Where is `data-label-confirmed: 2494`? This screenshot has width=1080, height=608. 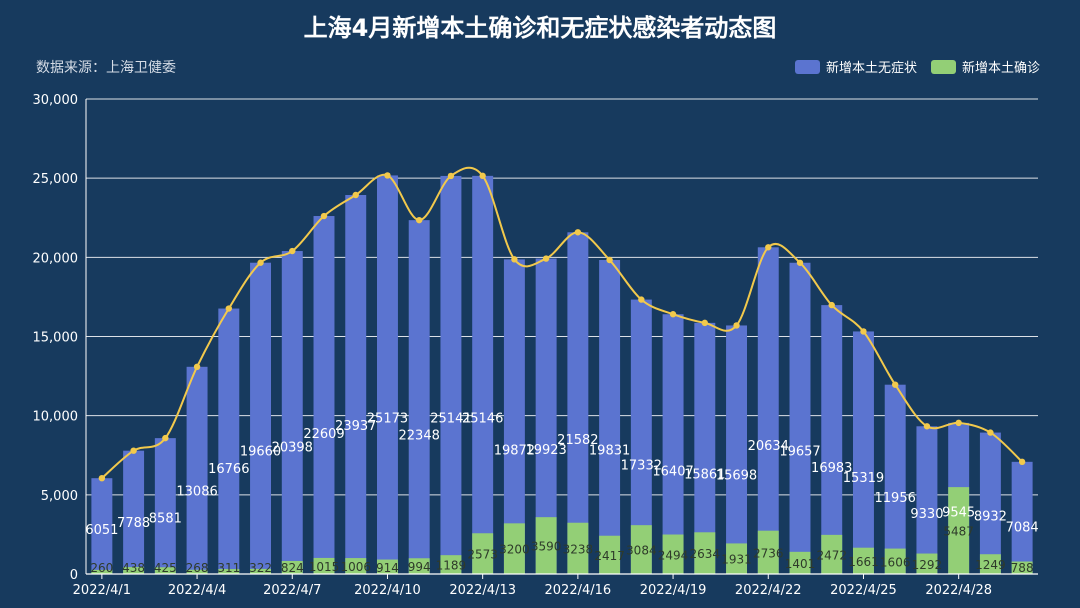
data-label-confirmed: 2494 is located at coordinates (673, 555).